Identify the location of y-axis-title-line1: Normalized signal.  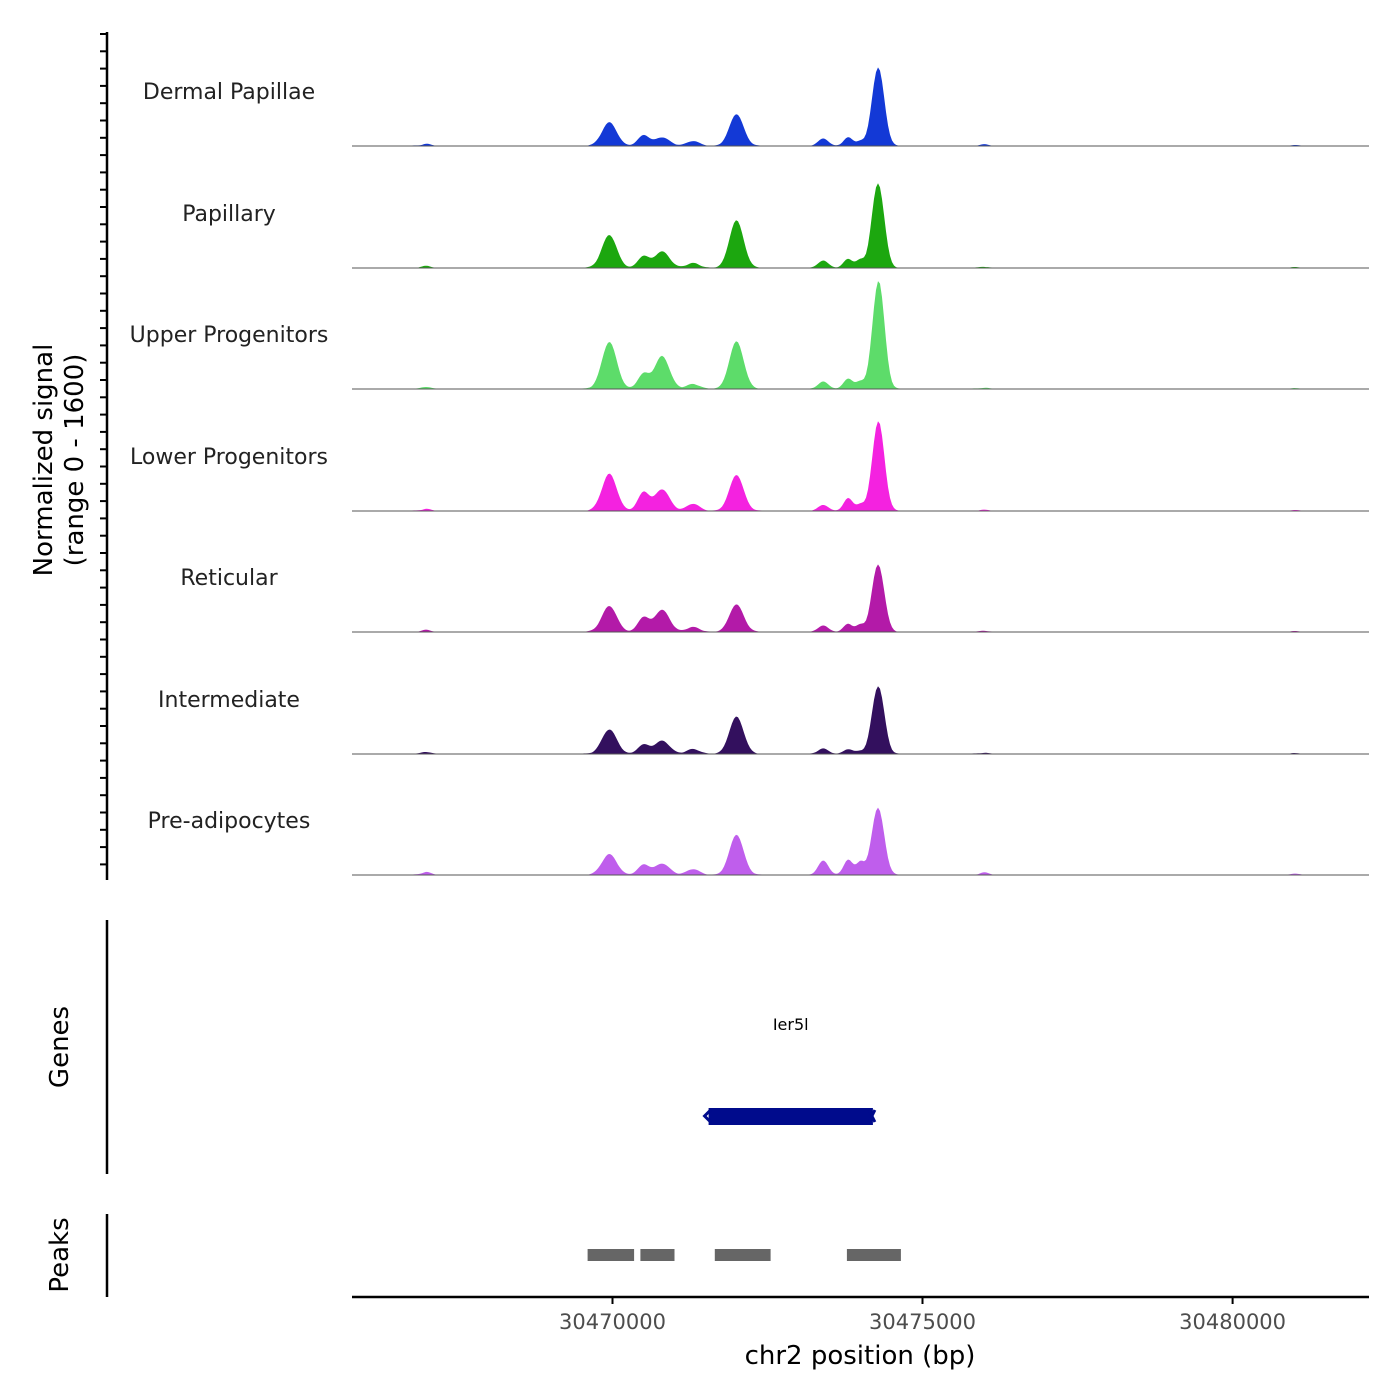
(44, 460).